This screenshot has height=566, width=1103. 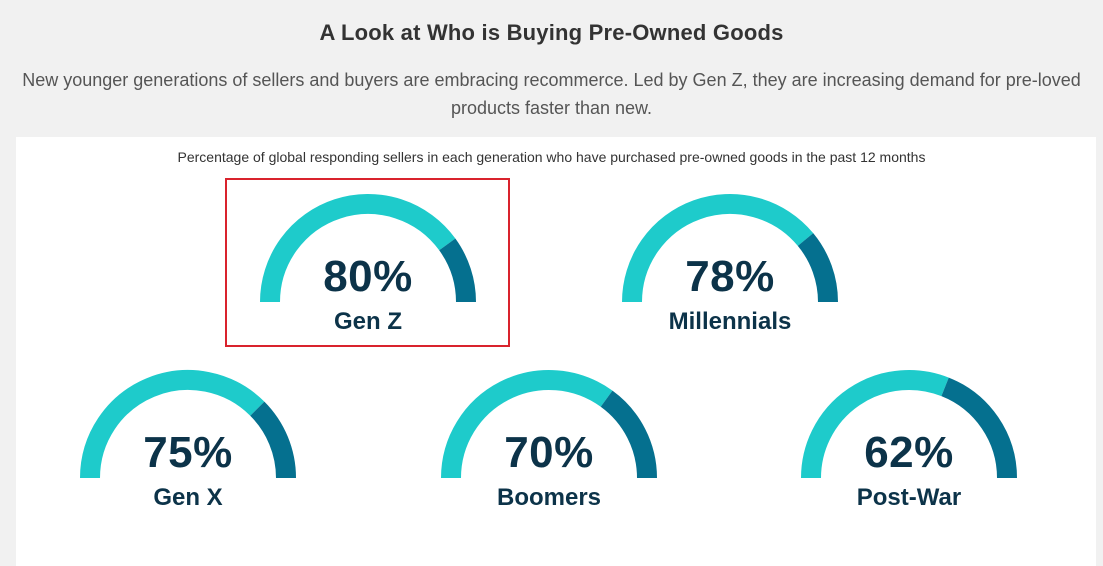 I want to click on gauge-boomers-filled-arc, so click(x=527, y=424).